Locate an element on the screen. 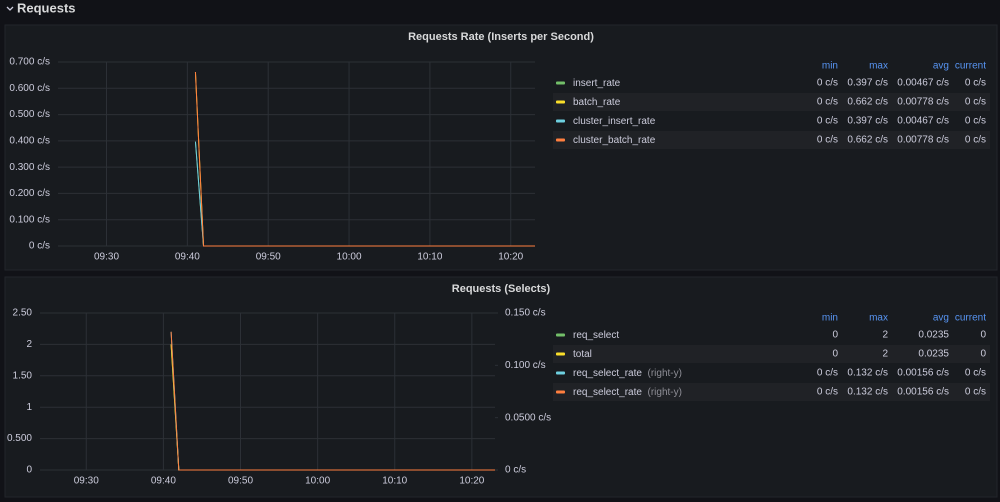 This screenshot has height=502, width=1000. legend-entry: insert_rate is located at coordinates (597, 83).